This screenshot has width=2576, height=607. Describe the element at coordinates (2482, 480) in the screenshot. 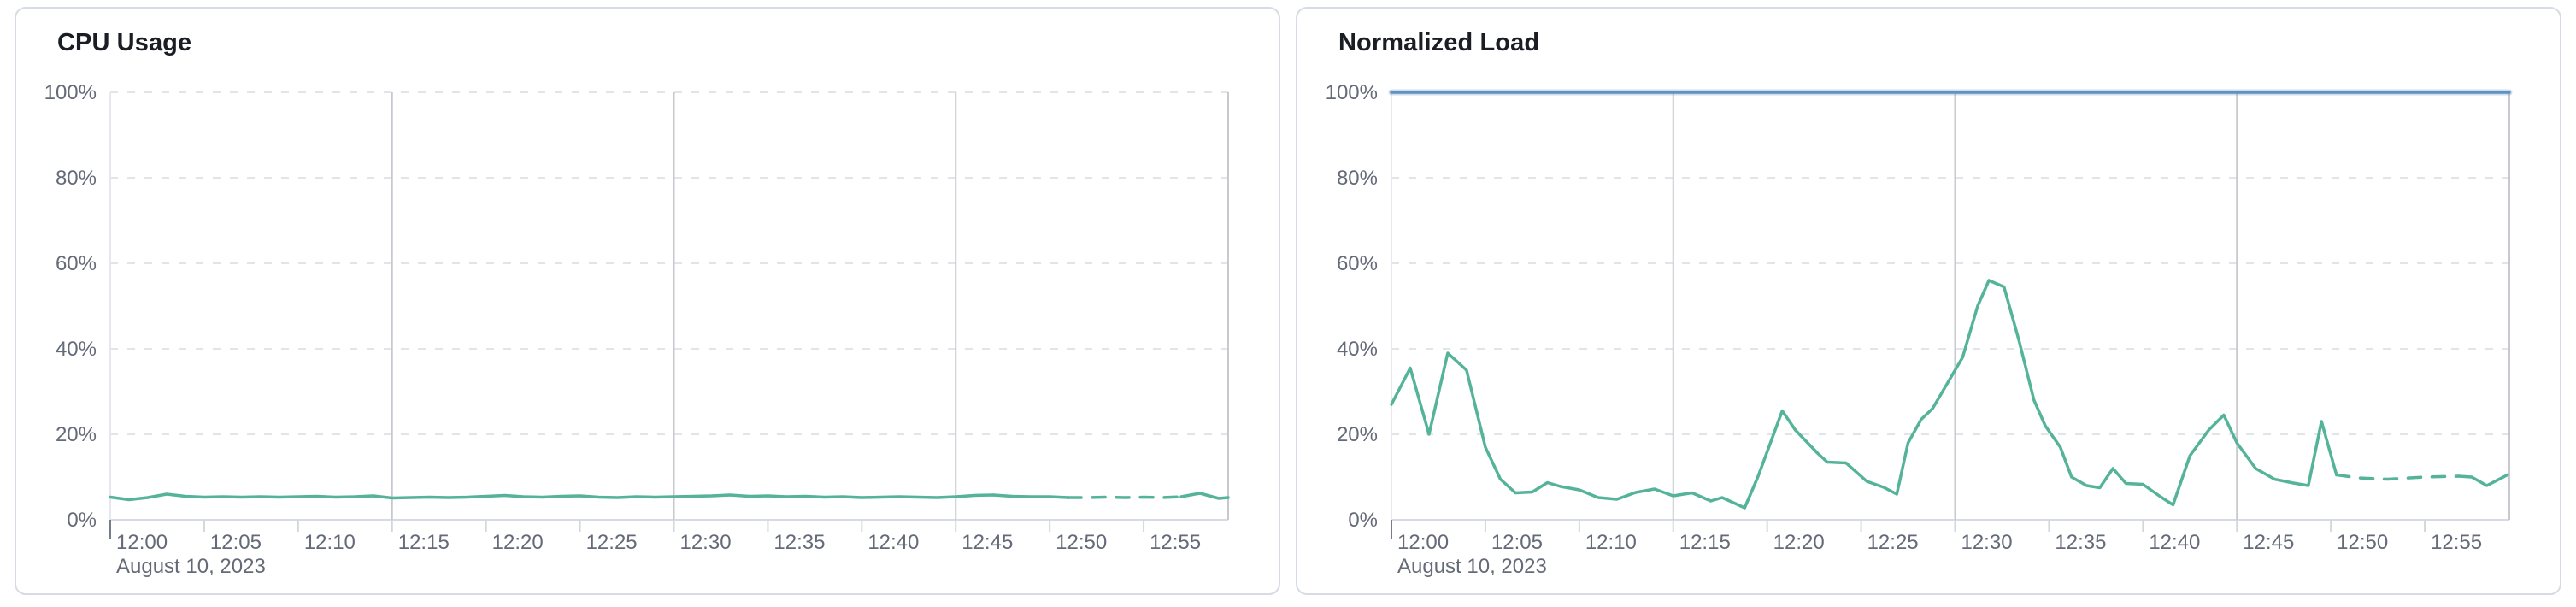

I see `normalized-load-line-tail` at that location.